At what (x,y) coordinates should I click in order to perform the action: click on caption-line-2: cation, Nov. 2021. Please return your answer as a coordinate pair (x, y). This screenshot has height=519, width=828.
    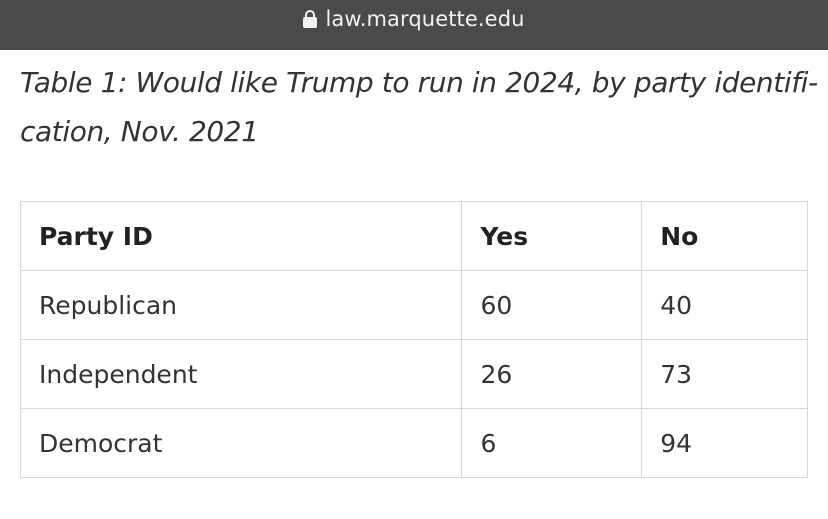
    Looking at the image, I should click on (139, 131).